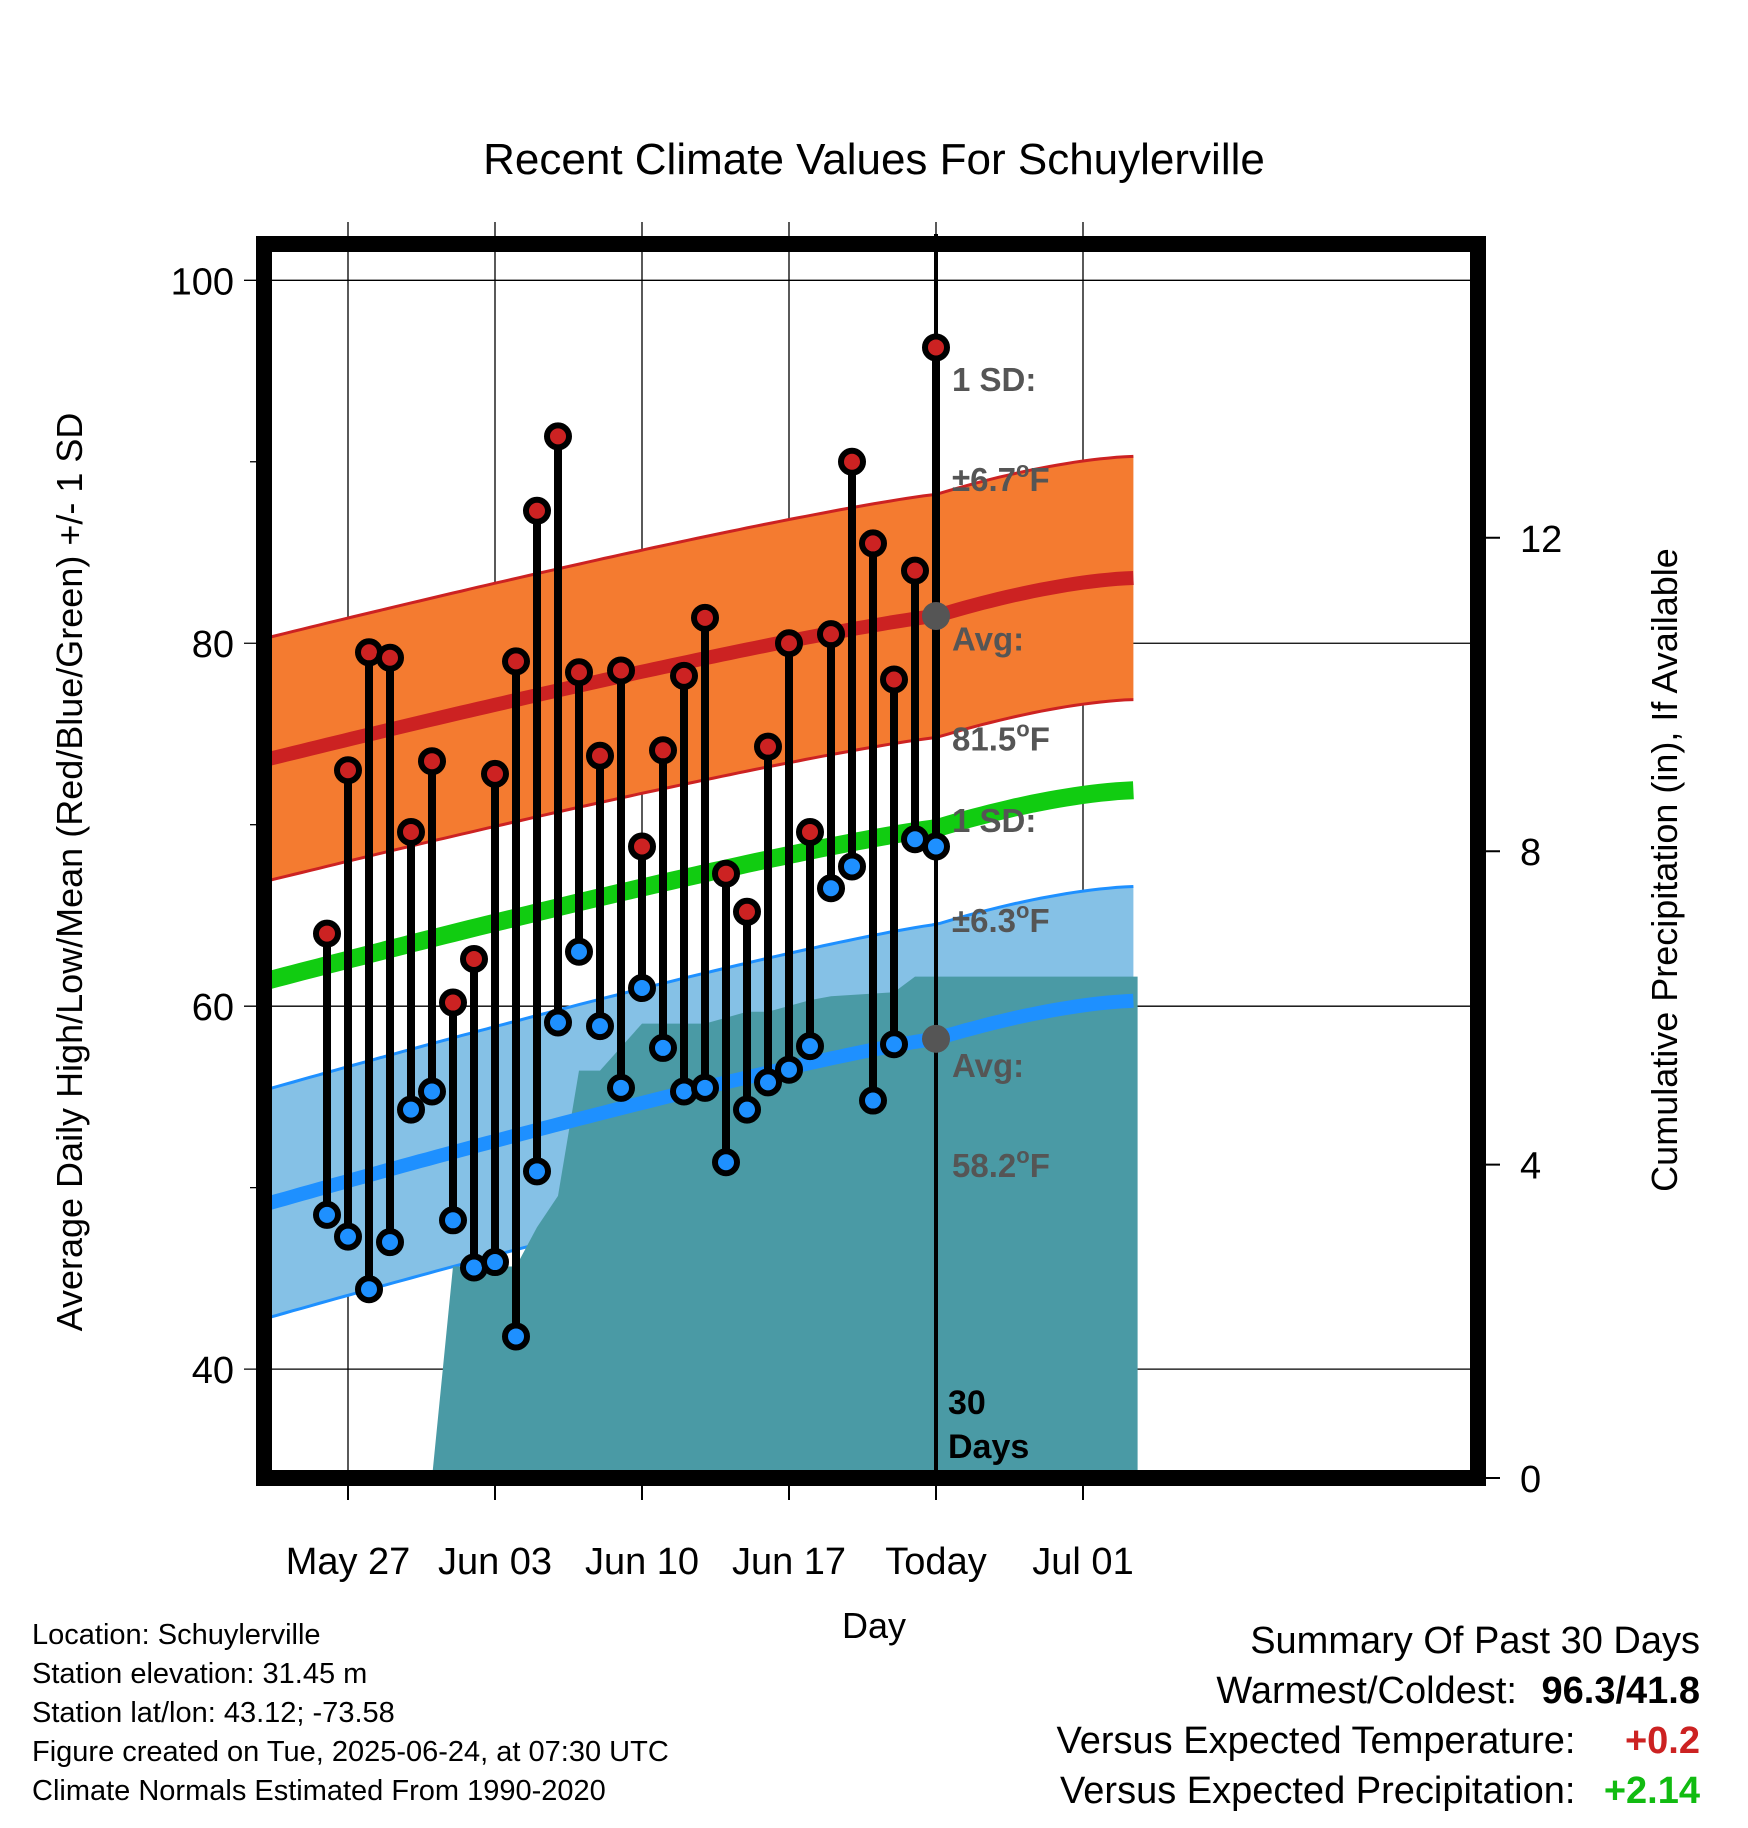  I want to click on y-tick-label: 100, so click(202, 282).